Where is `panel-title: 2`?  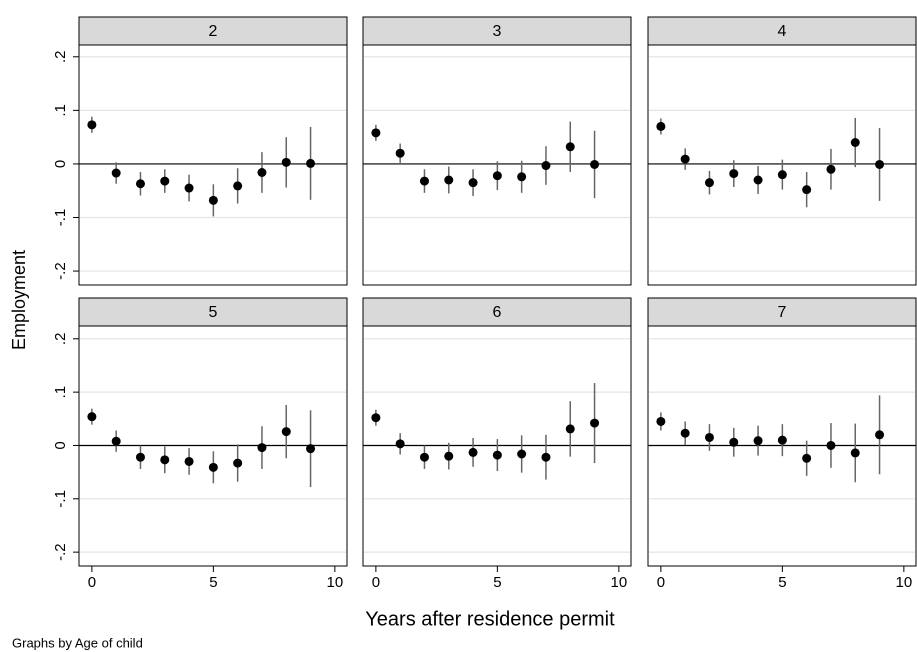
panel-title: 2 is located at coordinates (213, 31).